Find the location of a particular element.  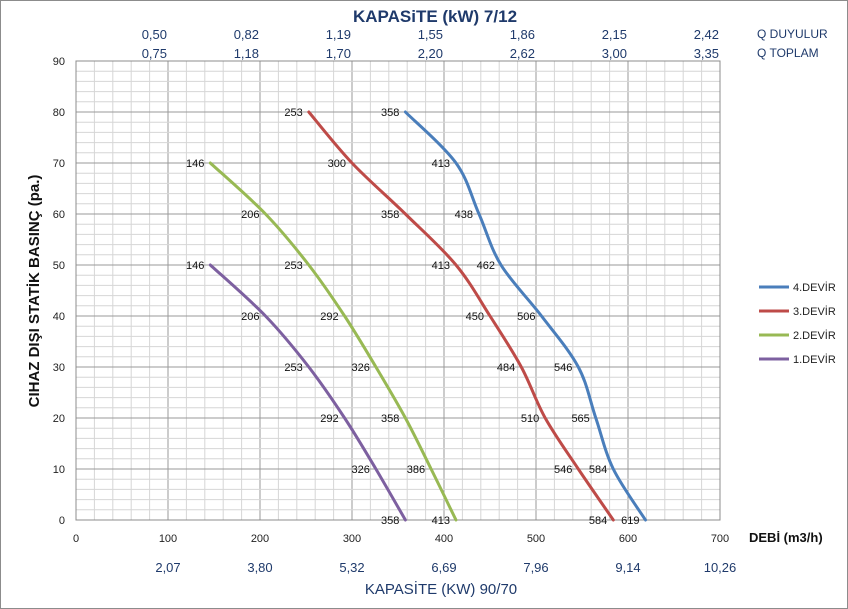

legend: 4.DEVİR 3.DEVİR 2.DEVİR 1.DEVİR is located at coordinates (797, 323).